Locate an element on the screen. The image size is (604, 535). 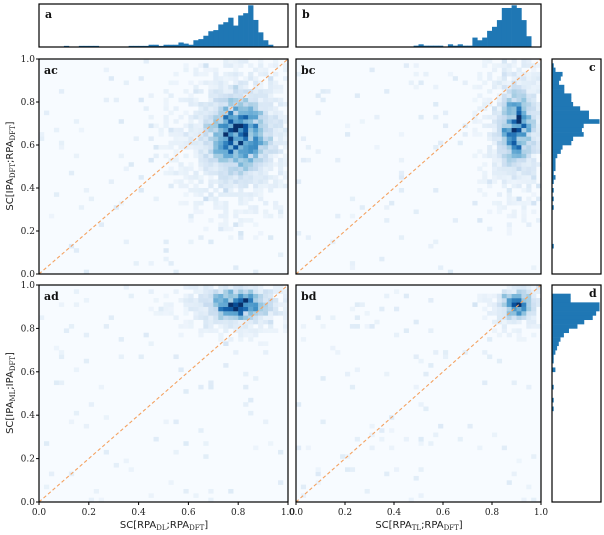
axes-frame is located at coordinates (576, 393).